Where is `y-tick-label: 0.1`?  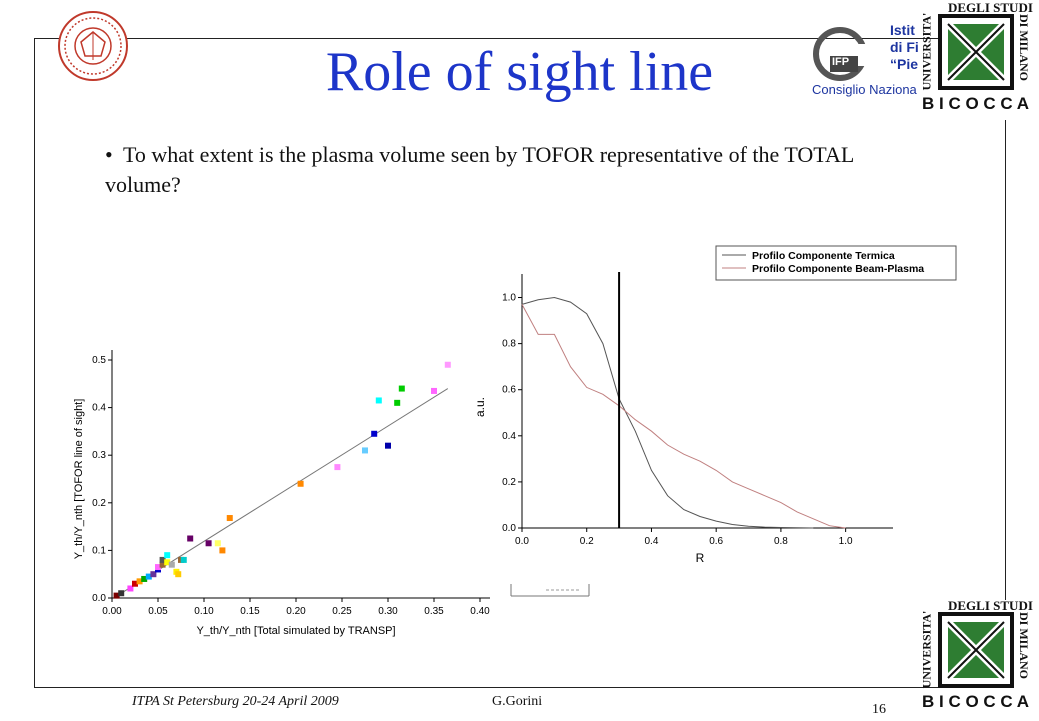 y-tick-label: 0.1 is located at coordinates (99, 550).